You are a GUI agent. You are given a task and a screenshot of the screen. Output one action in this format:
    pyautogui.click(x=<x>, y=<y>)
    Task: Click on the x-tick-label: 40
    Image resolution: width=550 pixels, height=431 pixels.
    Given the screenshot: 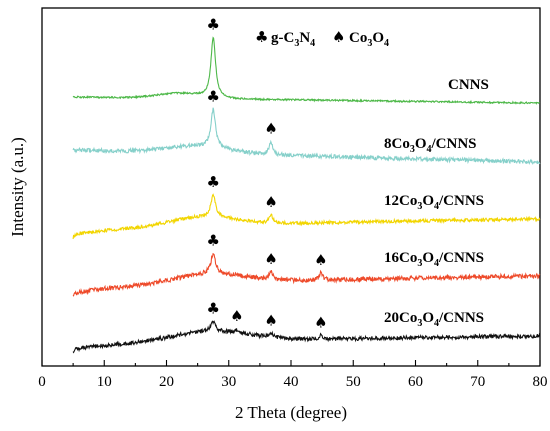 What is the action you would take?
    pyautogui.click(x=291, y=382)
    